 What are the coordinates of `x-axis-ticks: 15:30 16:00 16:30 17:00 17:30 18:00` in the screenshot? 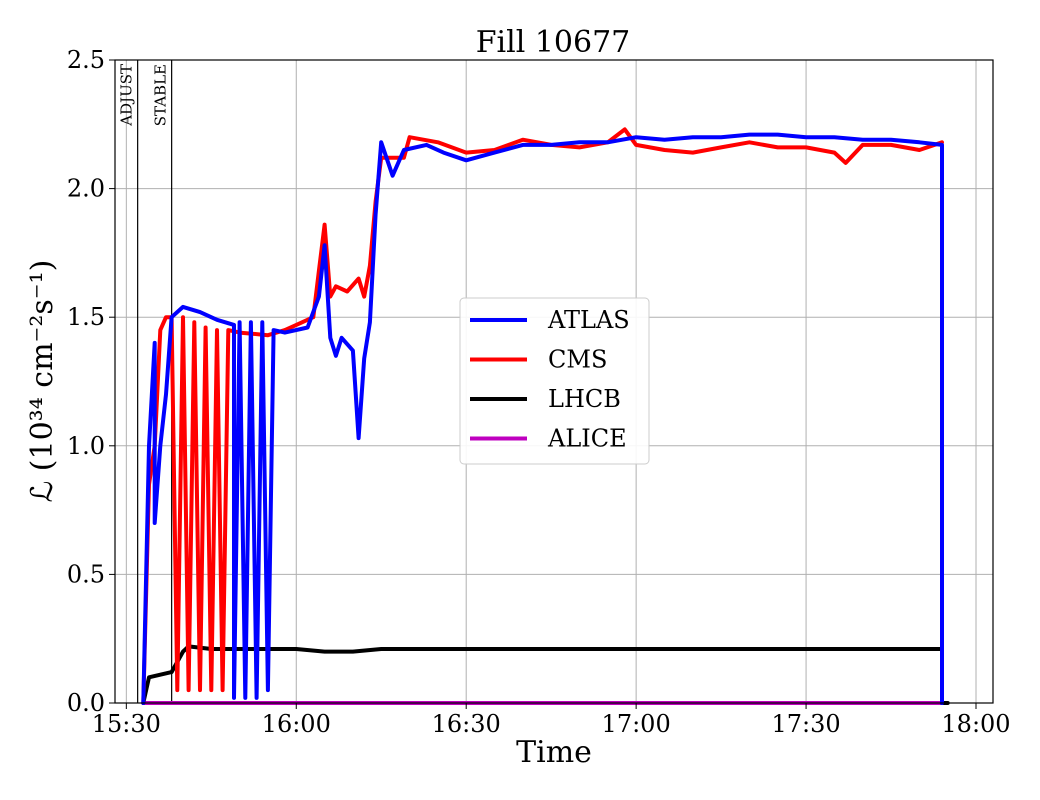 It's located at (551, 720).